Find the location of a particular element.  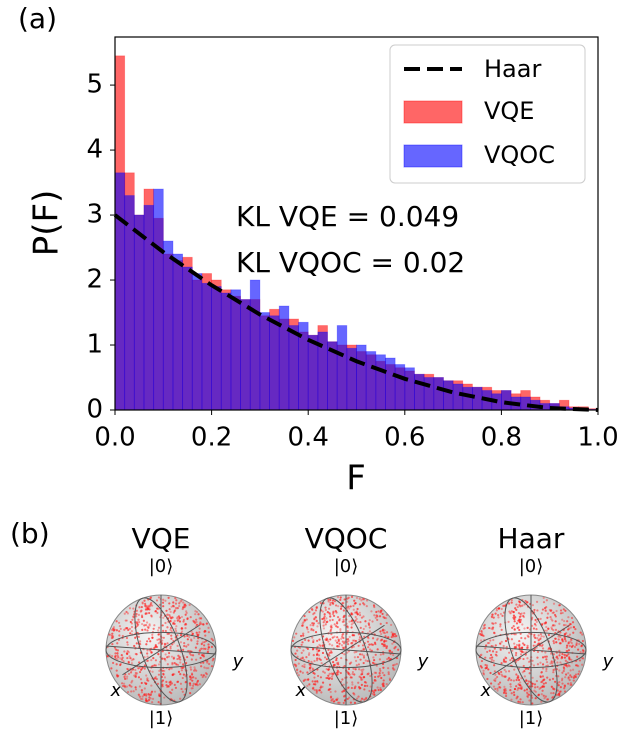

x-tick-label: 0.4 is located at coordinates (308, 438).